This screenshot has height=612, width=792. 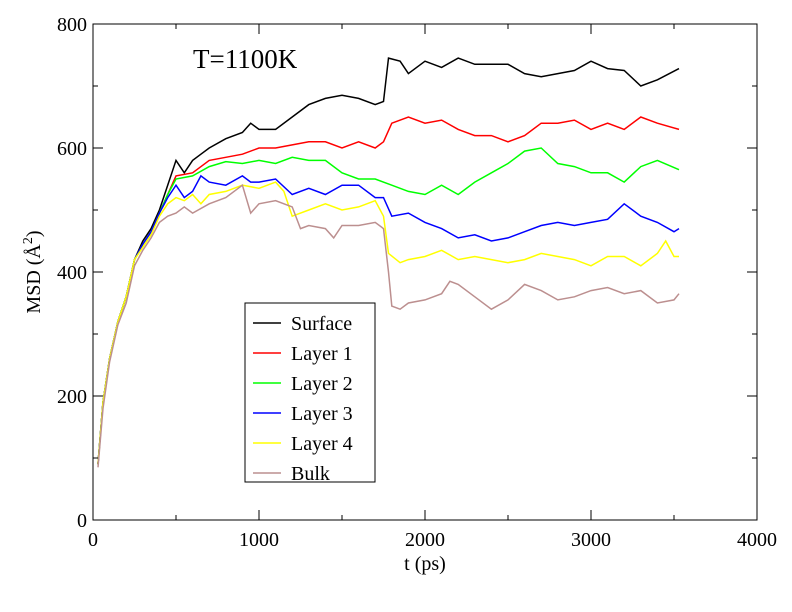 I want to click on x-tick-label: 1000, so click(x=259, y=540).